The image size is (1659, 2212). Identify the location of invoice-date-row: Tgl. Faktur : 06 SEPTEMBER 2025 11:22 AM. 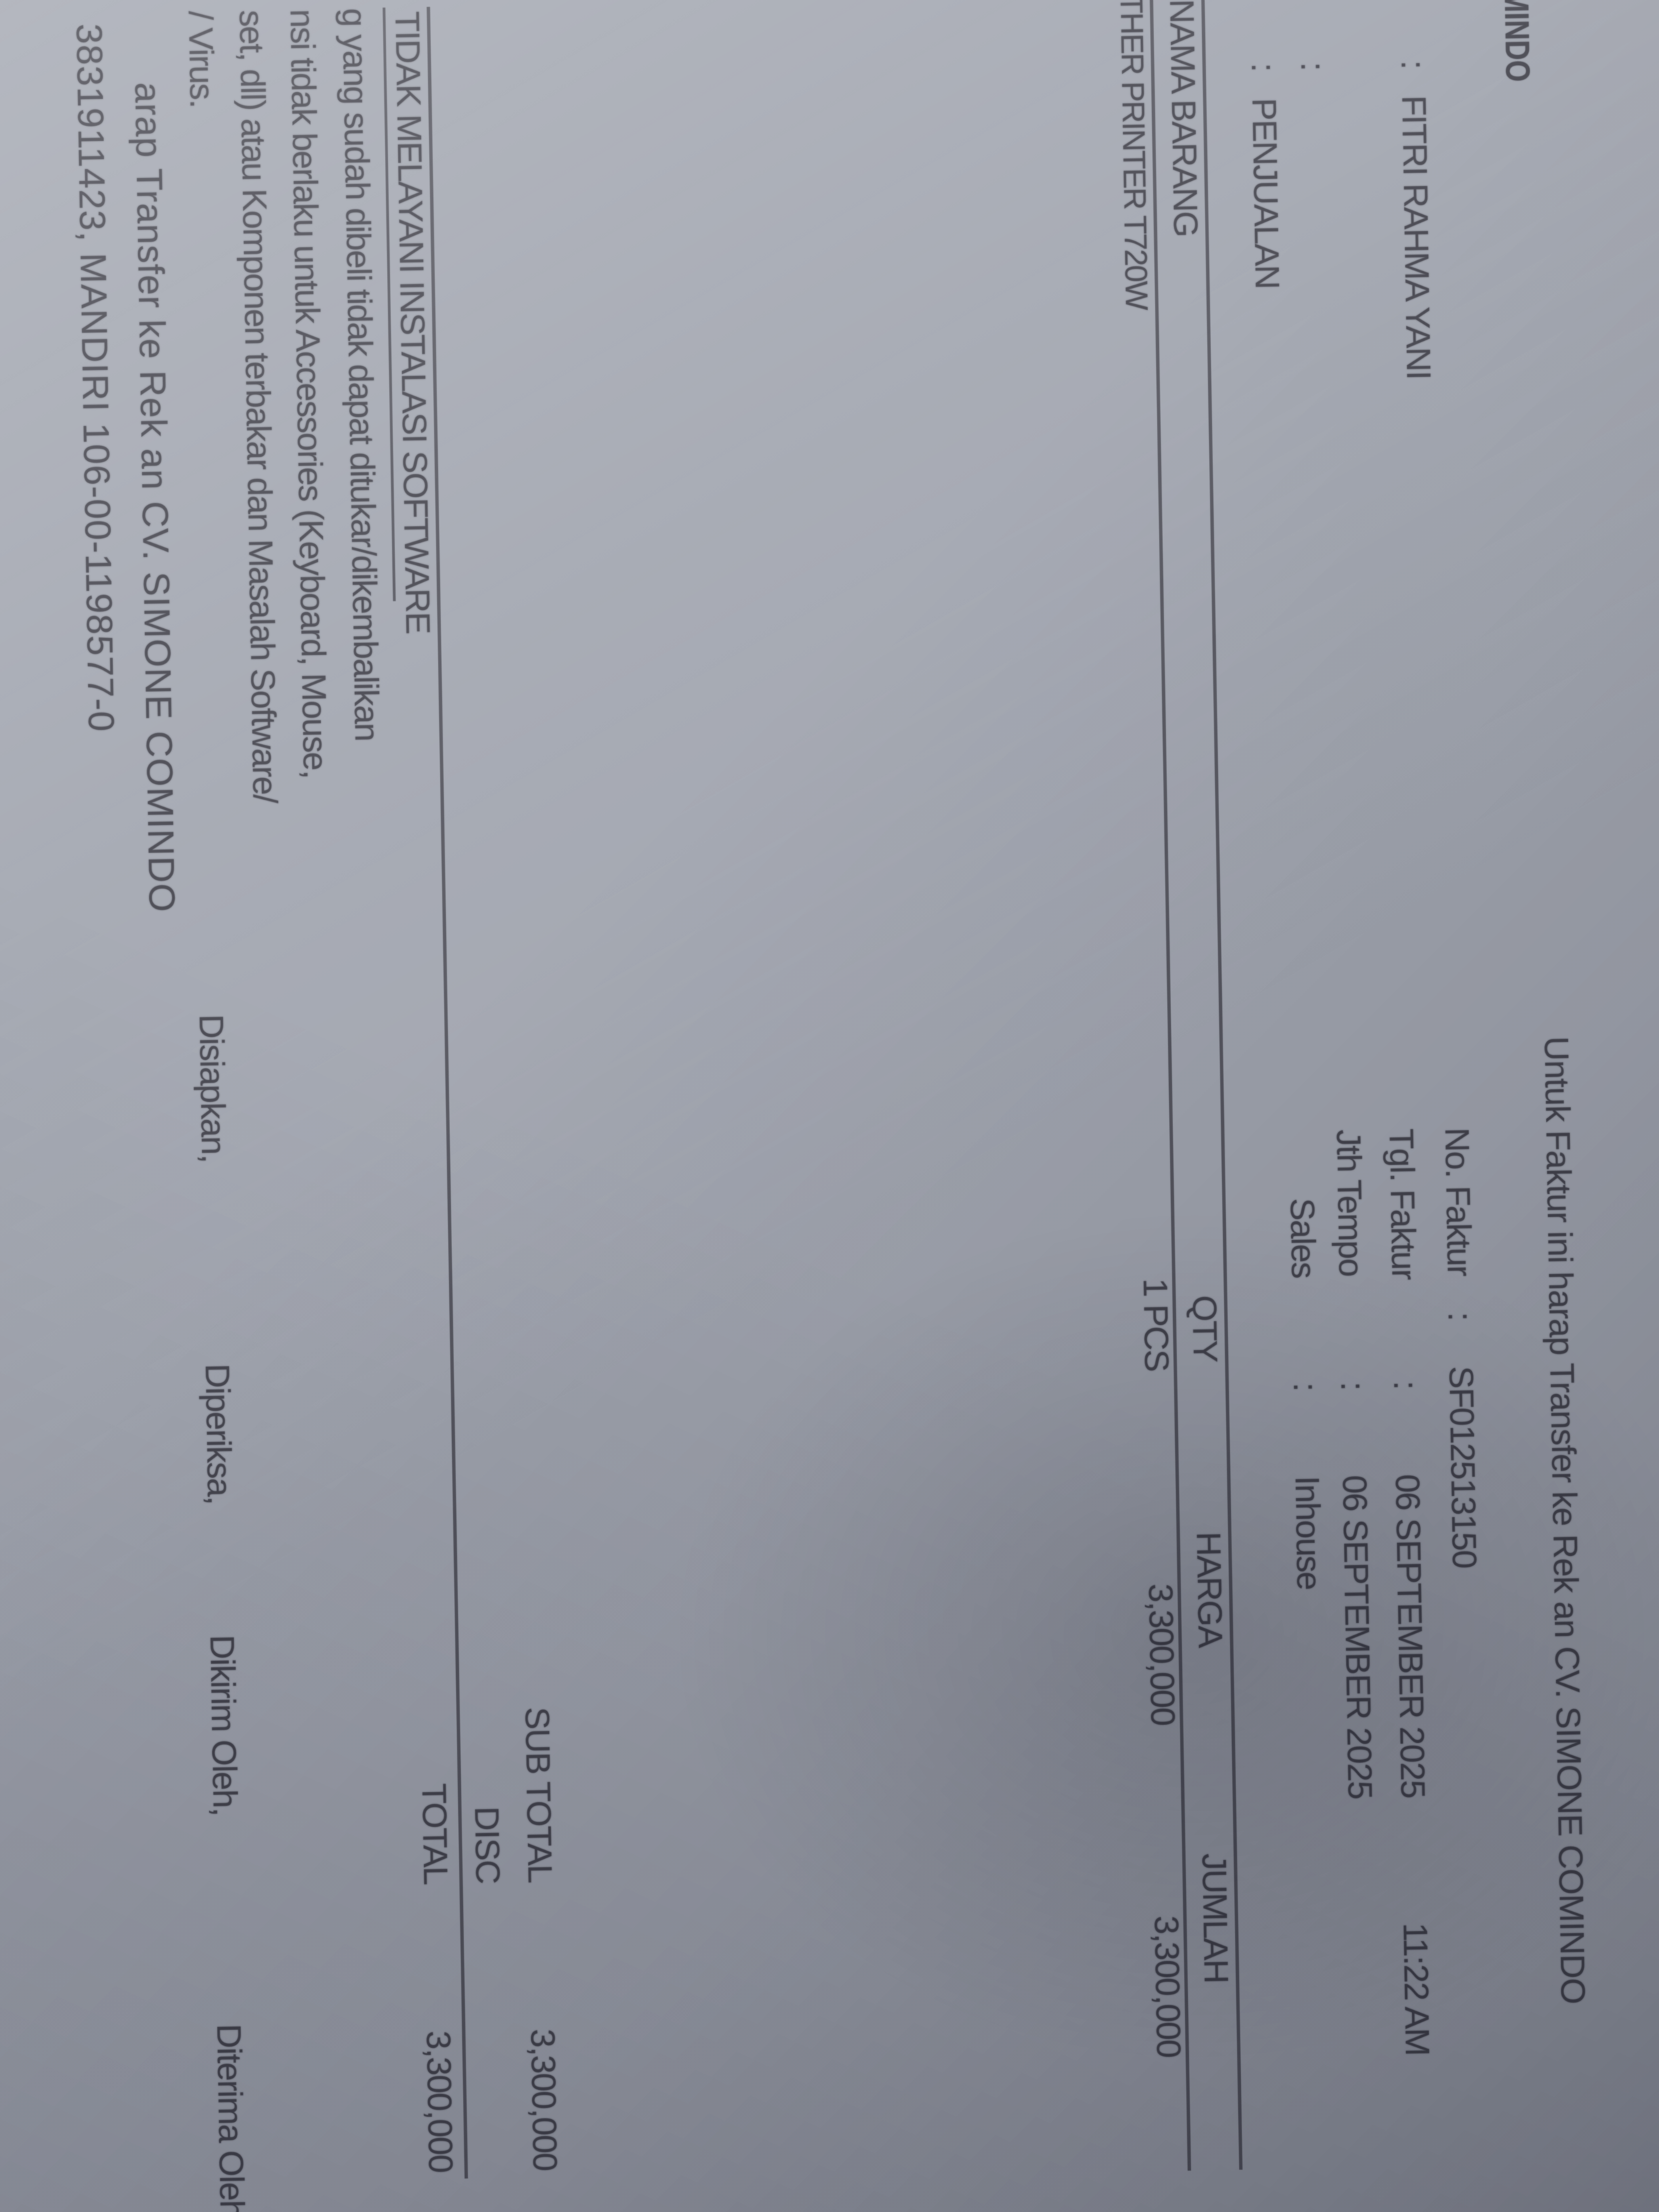
(1409, 1667).